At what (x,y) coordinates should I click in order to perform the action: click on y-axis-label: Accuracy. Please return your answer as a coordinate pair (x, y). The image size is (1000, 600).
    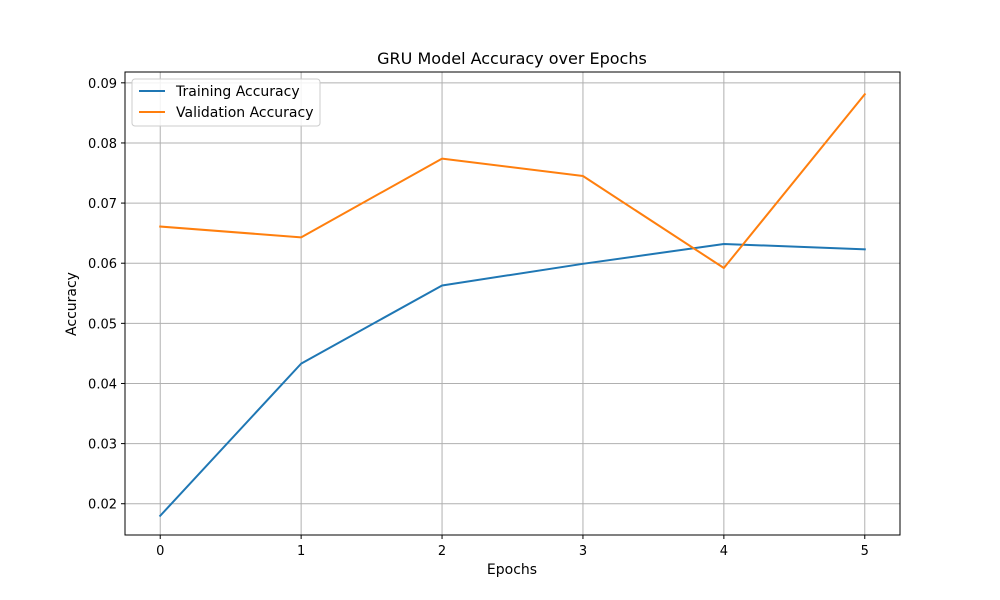
    Looking at the image, I should click on (72, 304).